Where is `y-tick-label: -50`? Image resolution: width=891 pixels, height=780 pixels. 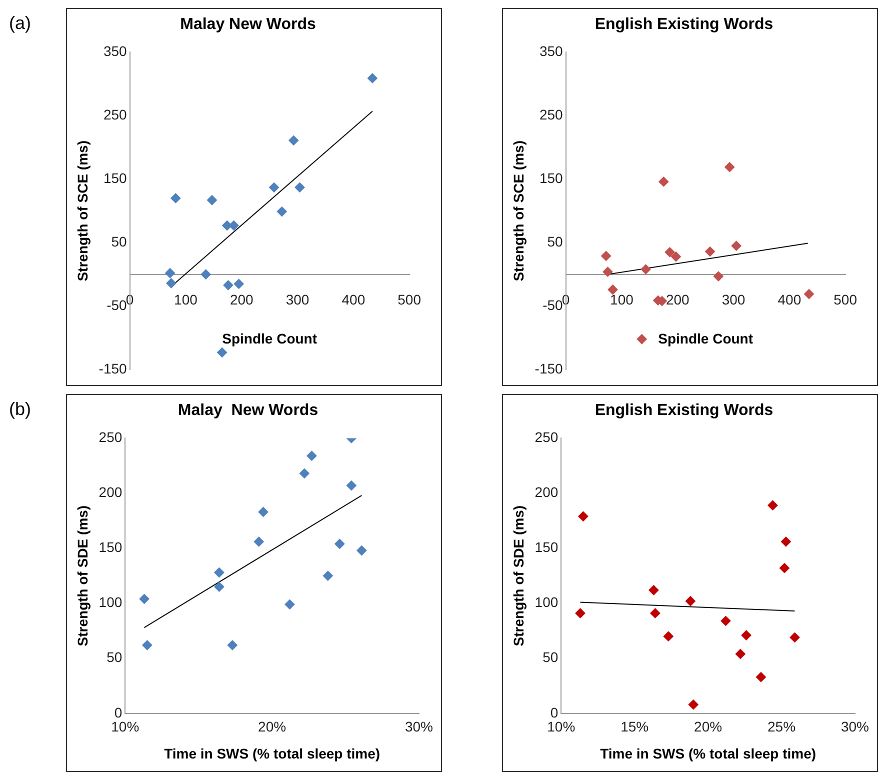
y-tick-label: -50 is located at coordinates (117, 304).